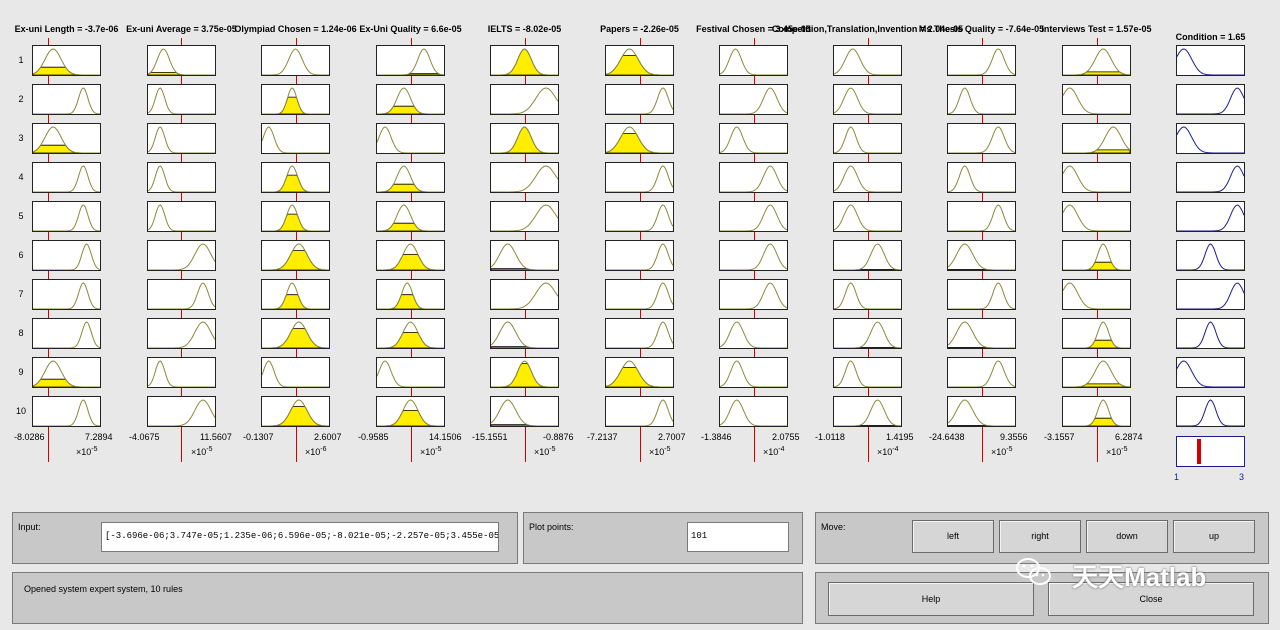  I want to click on help-button: Help, so click(931, 599).